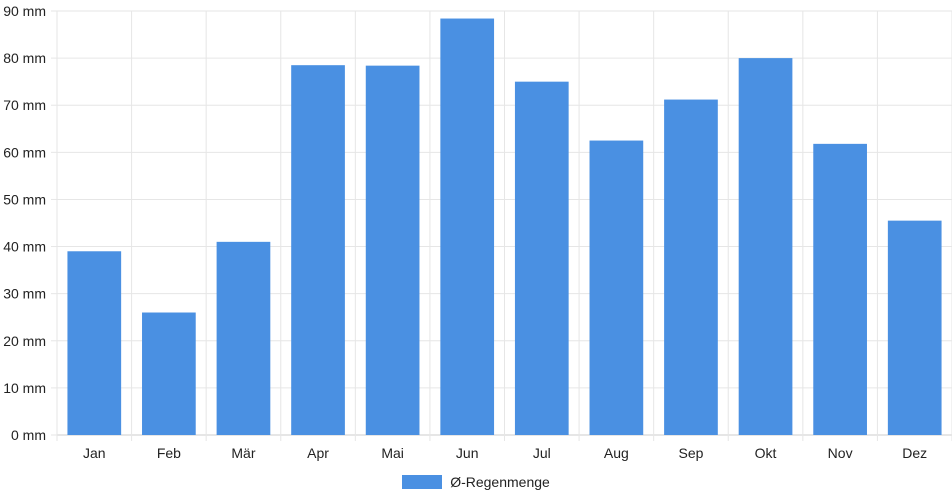 This screenshot has width=952, height=500. What do you see at coordinates (765, 246) in the screenshot?
I see `bar-okt` at bounding box center [765, 246].